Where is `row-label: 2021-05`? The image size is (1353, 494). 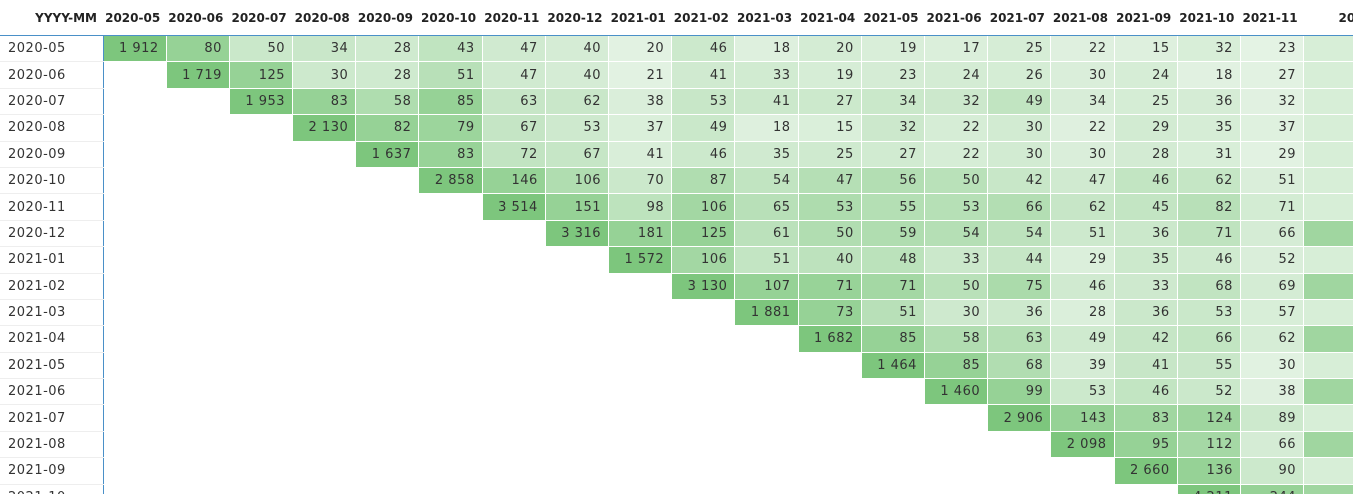
row-label: 2021-05 is located at coordinates (52, 366).